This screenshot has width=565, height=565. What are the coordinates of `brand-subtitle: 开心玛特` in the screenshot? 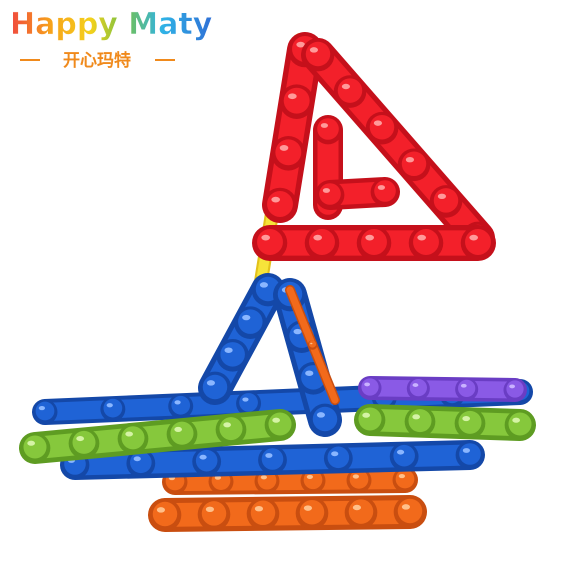 It's located at (97, 60).